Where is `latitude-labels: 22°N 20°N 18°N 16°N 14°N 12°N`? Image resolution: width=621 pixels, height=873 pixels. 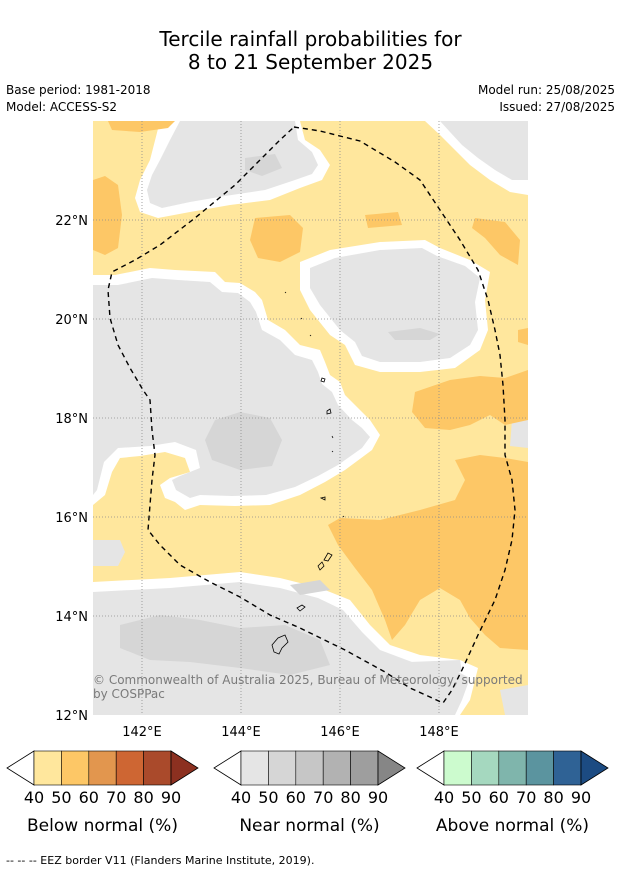 latitude-labels: 22°N 20°N 18°N 16°N 14°N 12°N is located at coordinates (71, 469).